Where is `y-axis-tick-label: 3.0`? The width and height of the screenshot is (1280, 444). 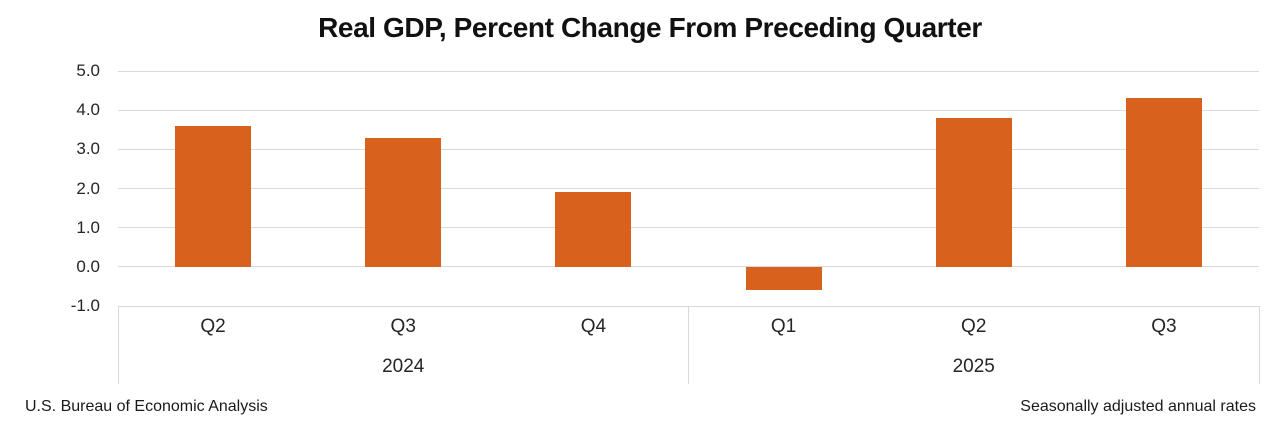
y-axis-tick-label: 3.0 is located at coordinates (88, 149).